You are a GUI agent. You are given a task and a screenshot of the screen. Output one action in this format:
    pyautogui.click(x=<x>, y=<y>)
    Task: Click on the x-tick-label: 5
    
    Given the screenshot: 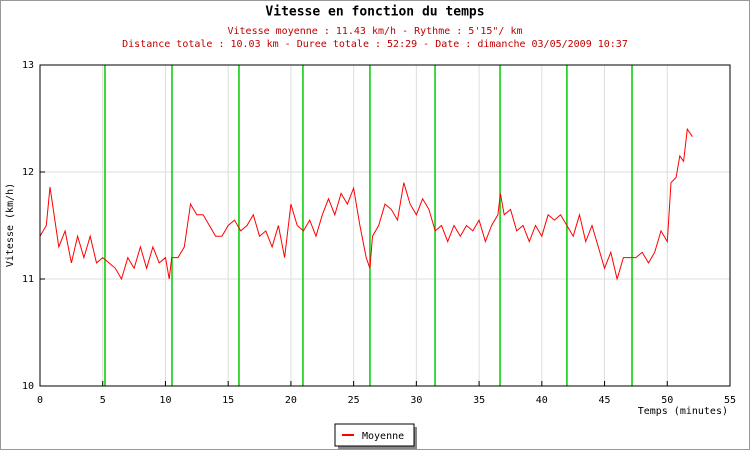 What is the action you would take?
    pyautogui.click(x=103, y=400)
    